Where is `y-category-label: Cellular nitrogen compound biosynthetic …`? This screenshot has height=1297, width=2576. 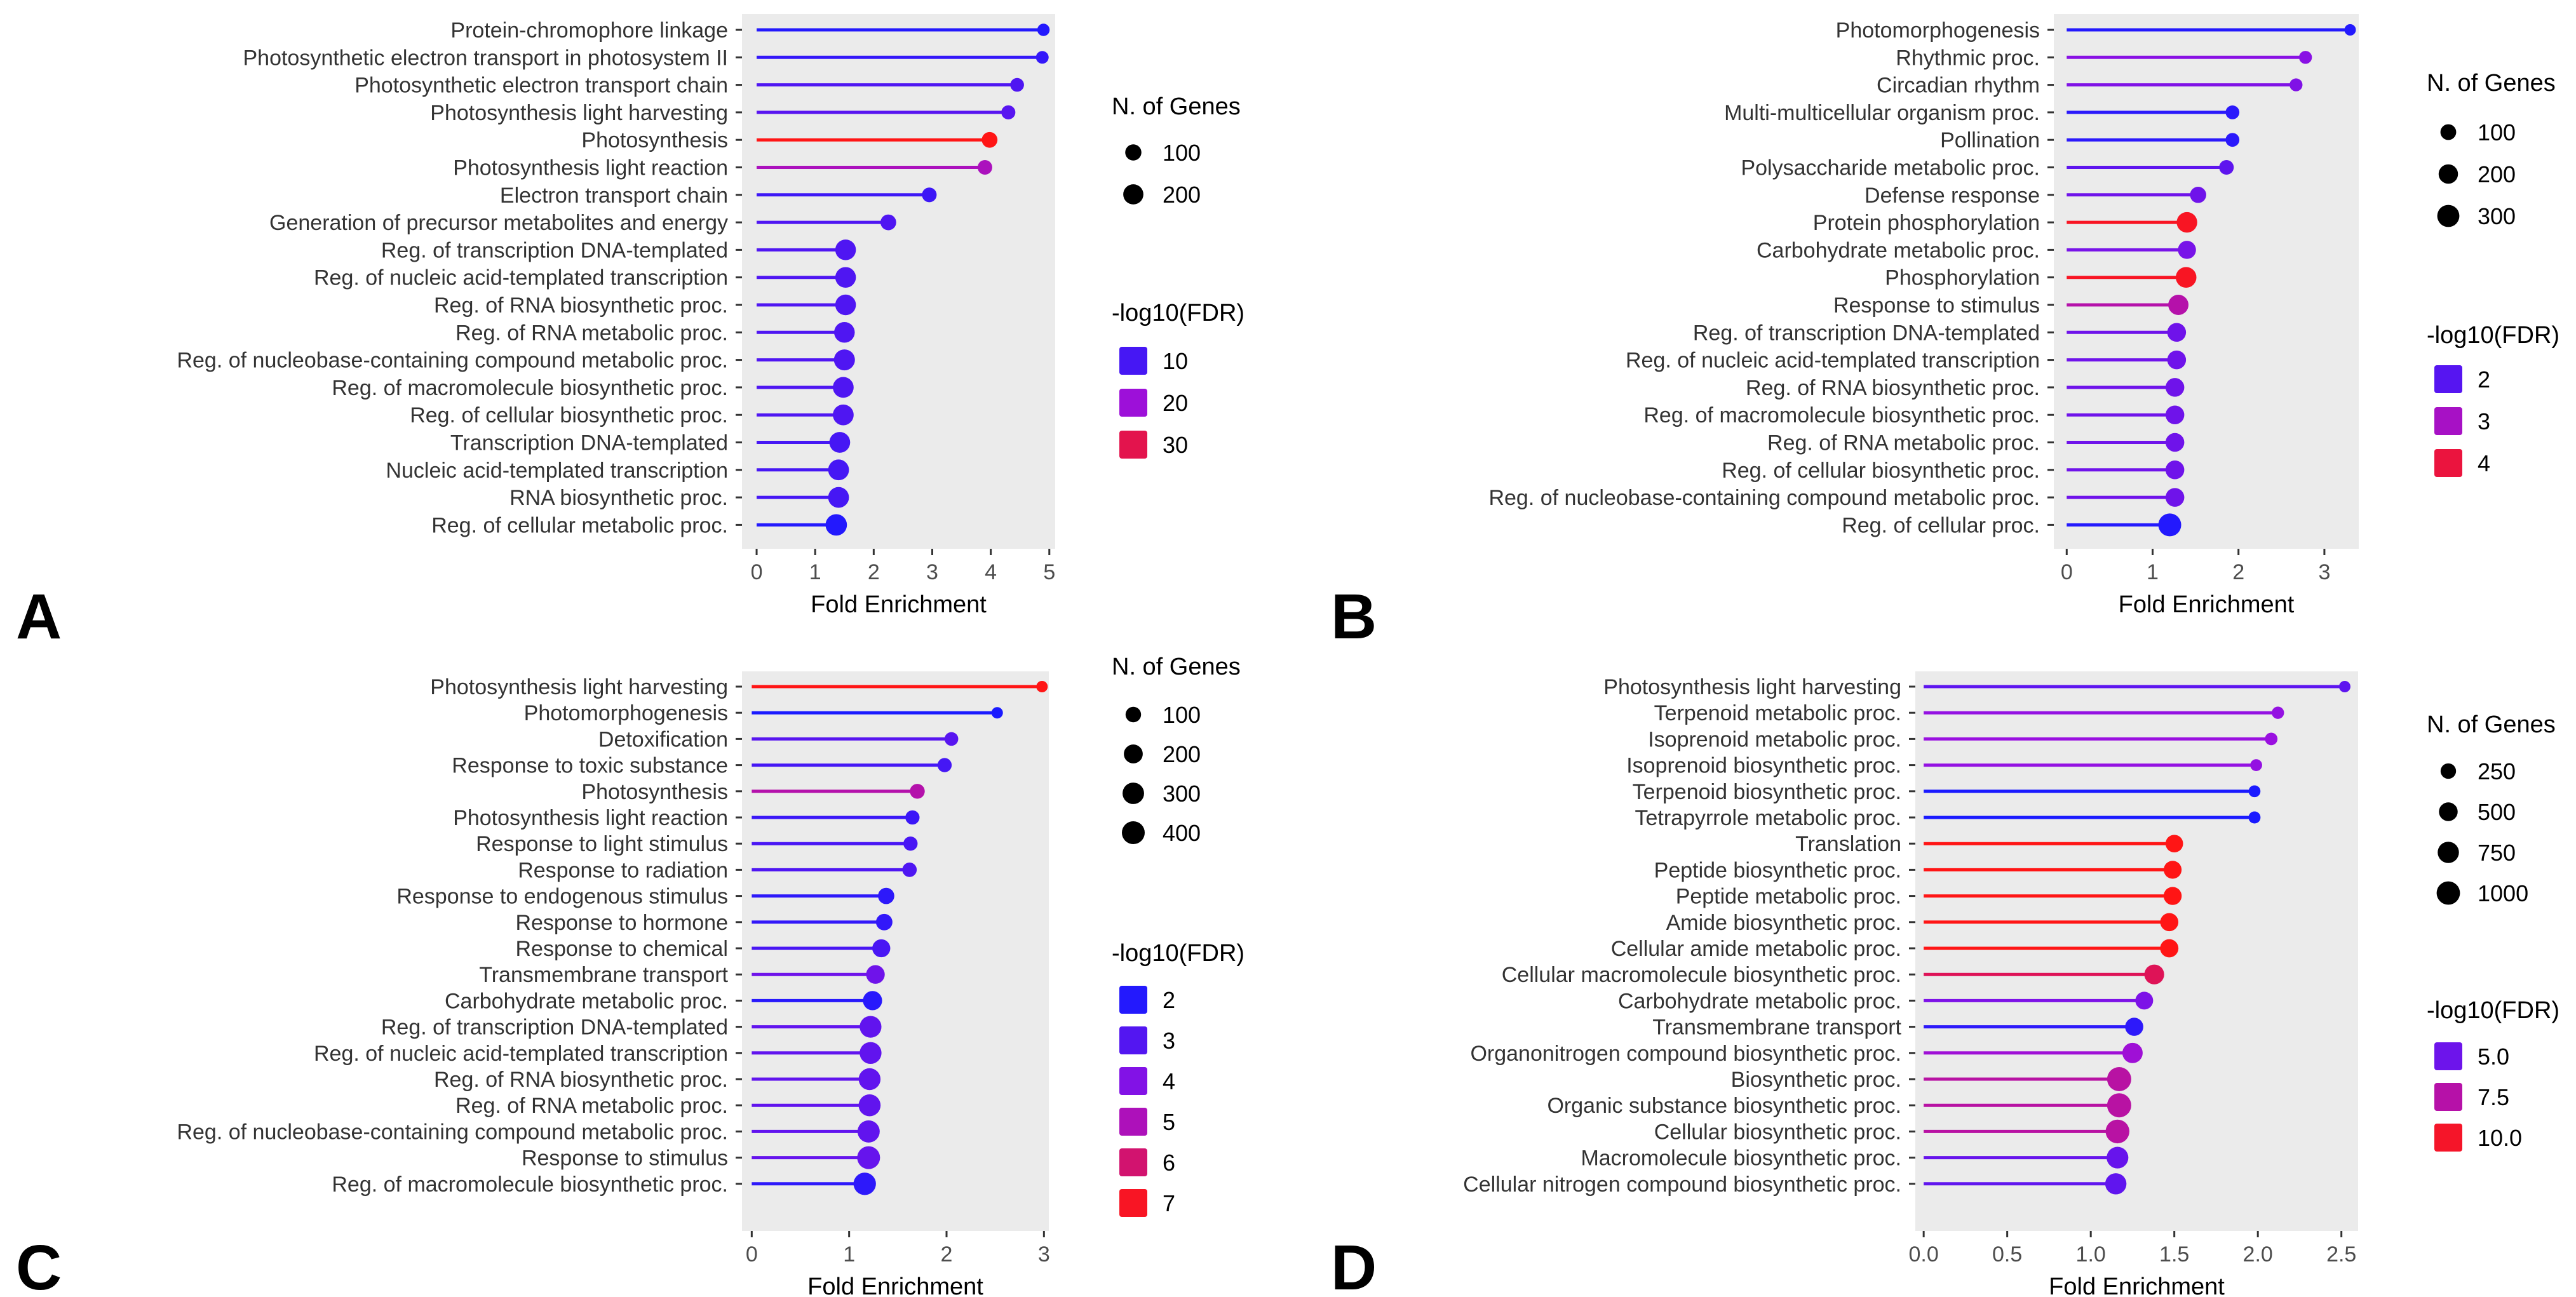 y-category-label: Cellular nitrogen compound biosynthetic … is located at coordinates (1682, 1185).